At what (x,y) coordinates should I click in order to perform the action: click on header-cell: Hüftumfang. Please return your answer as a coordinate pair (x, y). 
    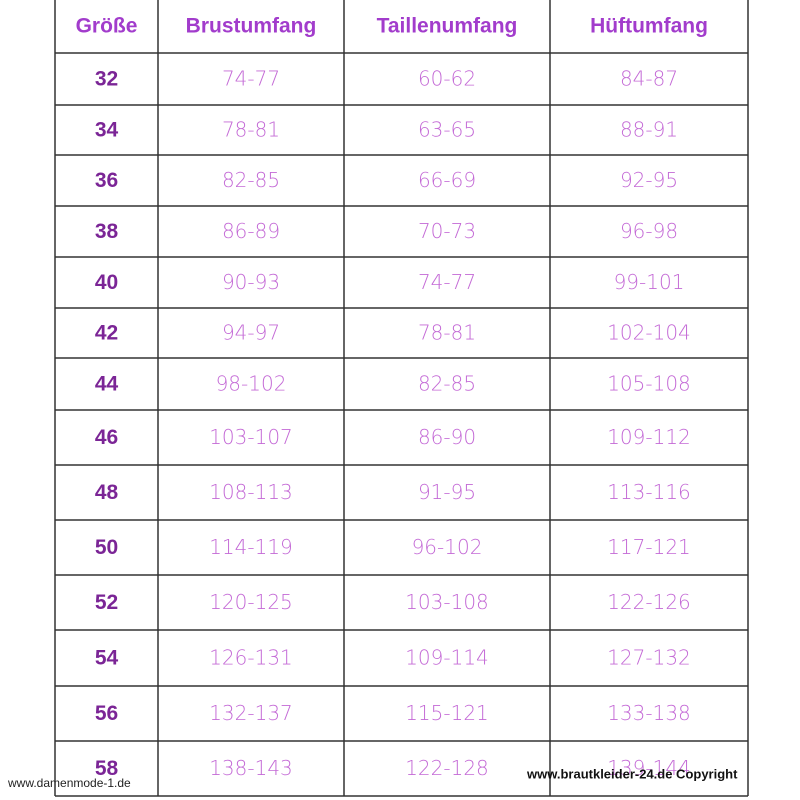
    Looking at the image, I should click on (649, 26).